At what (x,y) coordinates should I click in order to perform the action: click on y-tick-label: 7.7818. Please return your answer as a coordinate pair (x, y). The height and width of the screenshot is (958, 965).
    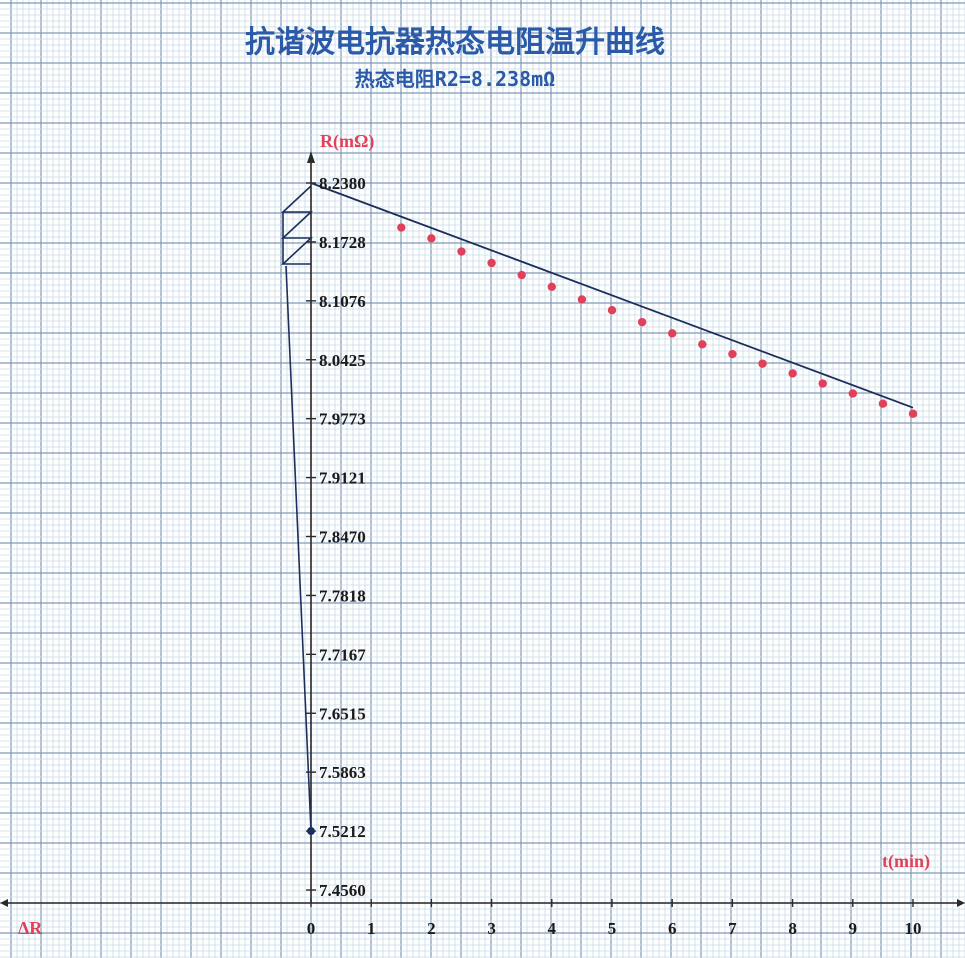
    Looking at the image, I should click on (342, 595).